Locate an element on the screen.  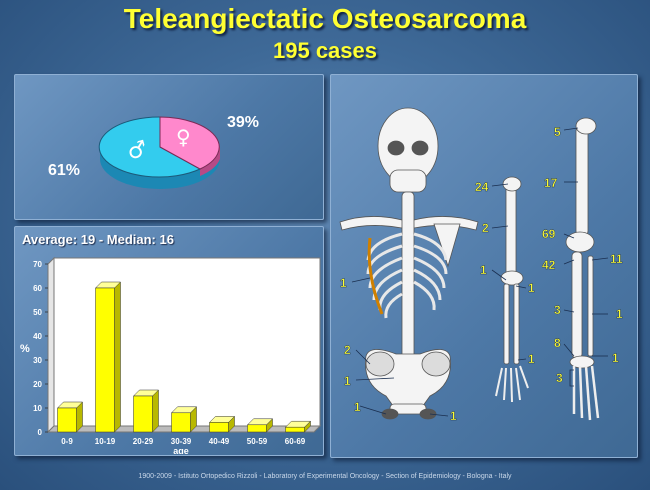
x-tick-label: 40-49 is located at coordinates (219, 441).